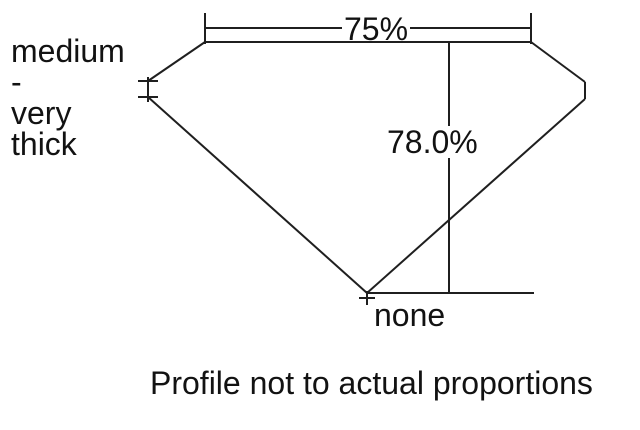 The height and width of the screenshot is (430, 640). What do you see at coordinates (16, 82) in the screenshot?
I see `girdle-thickness-line-2: -` at bounding box center [16, 82].